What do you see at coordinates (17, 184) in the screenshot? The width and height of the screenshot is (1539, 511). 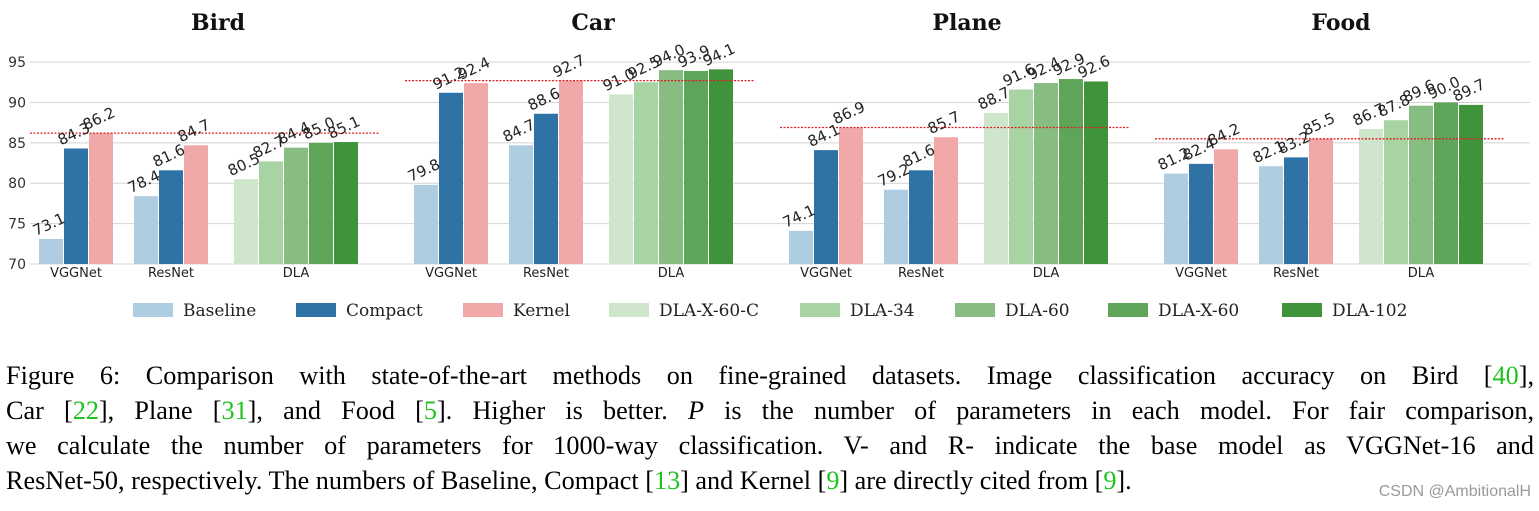 I see `y-tick-label: 80` at bounding box center [17, 184].